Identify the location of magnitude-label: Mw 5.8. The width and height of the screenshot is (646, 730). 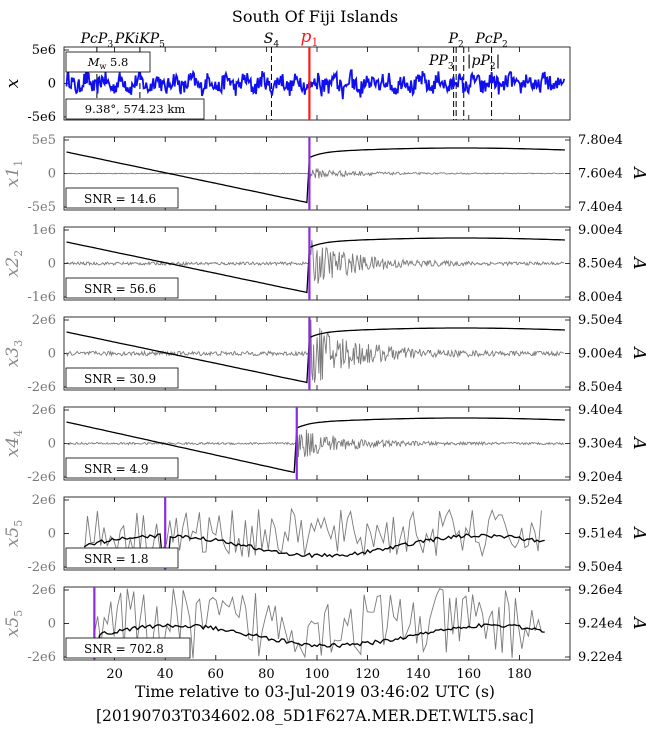
(108, 63).